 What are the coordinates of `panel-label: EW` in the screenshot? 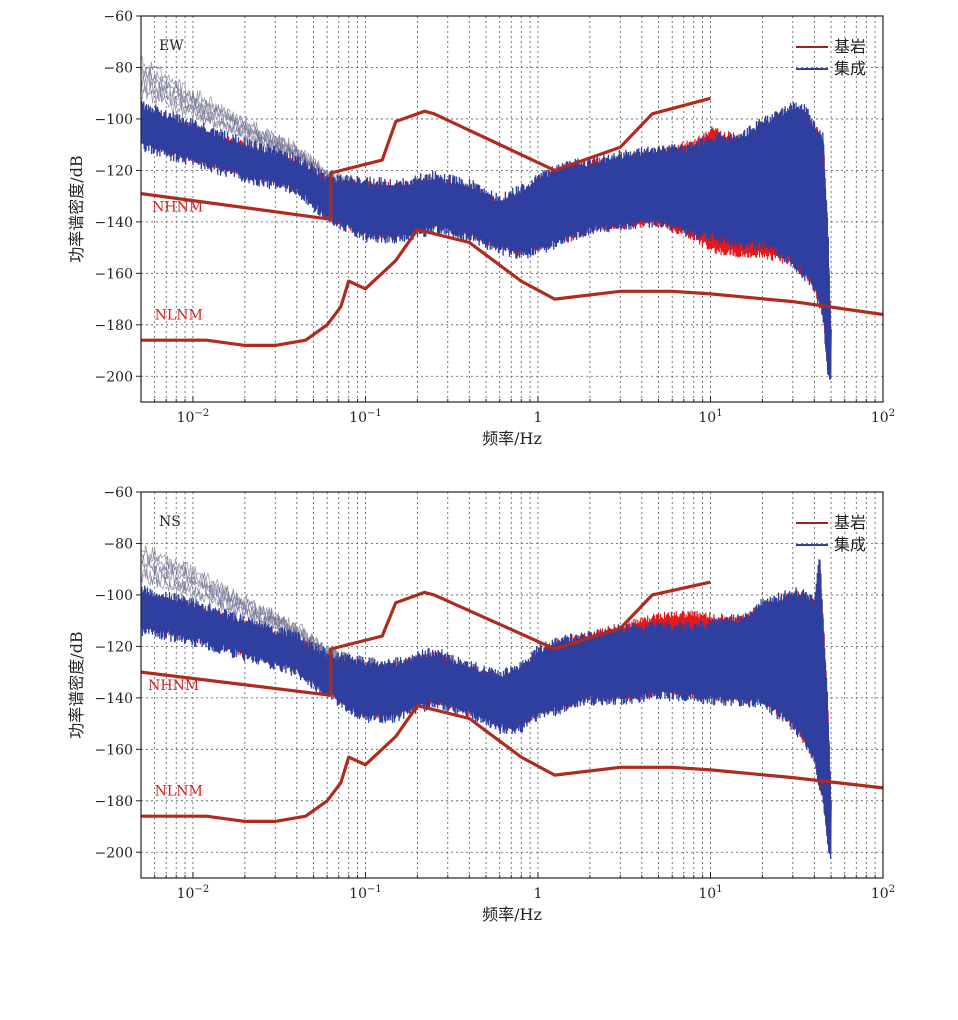 It's located at (171, 46).